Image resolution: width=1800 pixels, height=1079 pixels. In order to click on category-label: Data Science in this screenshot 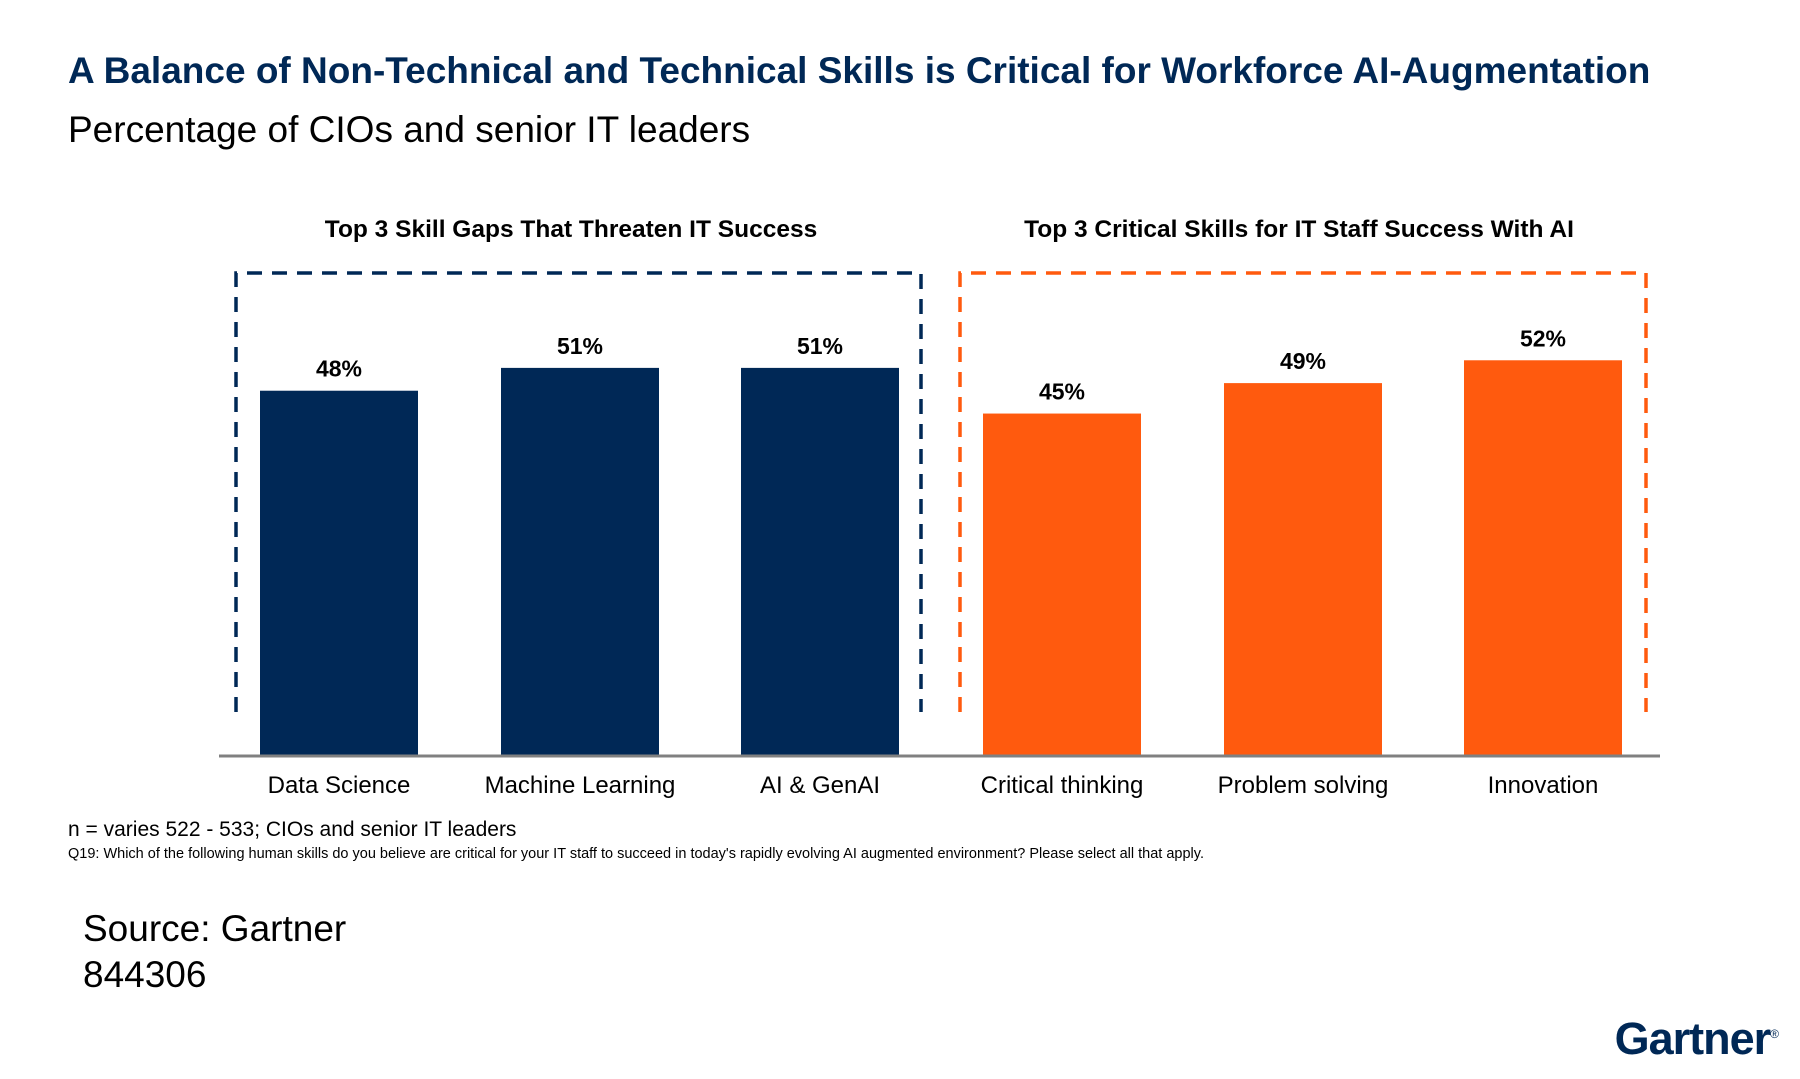, I will do `click(339, 785)`.